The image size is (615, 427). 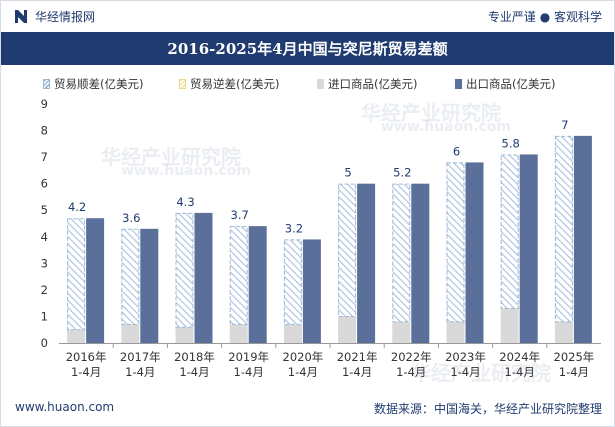 I want to click on data-label-surplus: 4.2, so click(x=77, y=207).